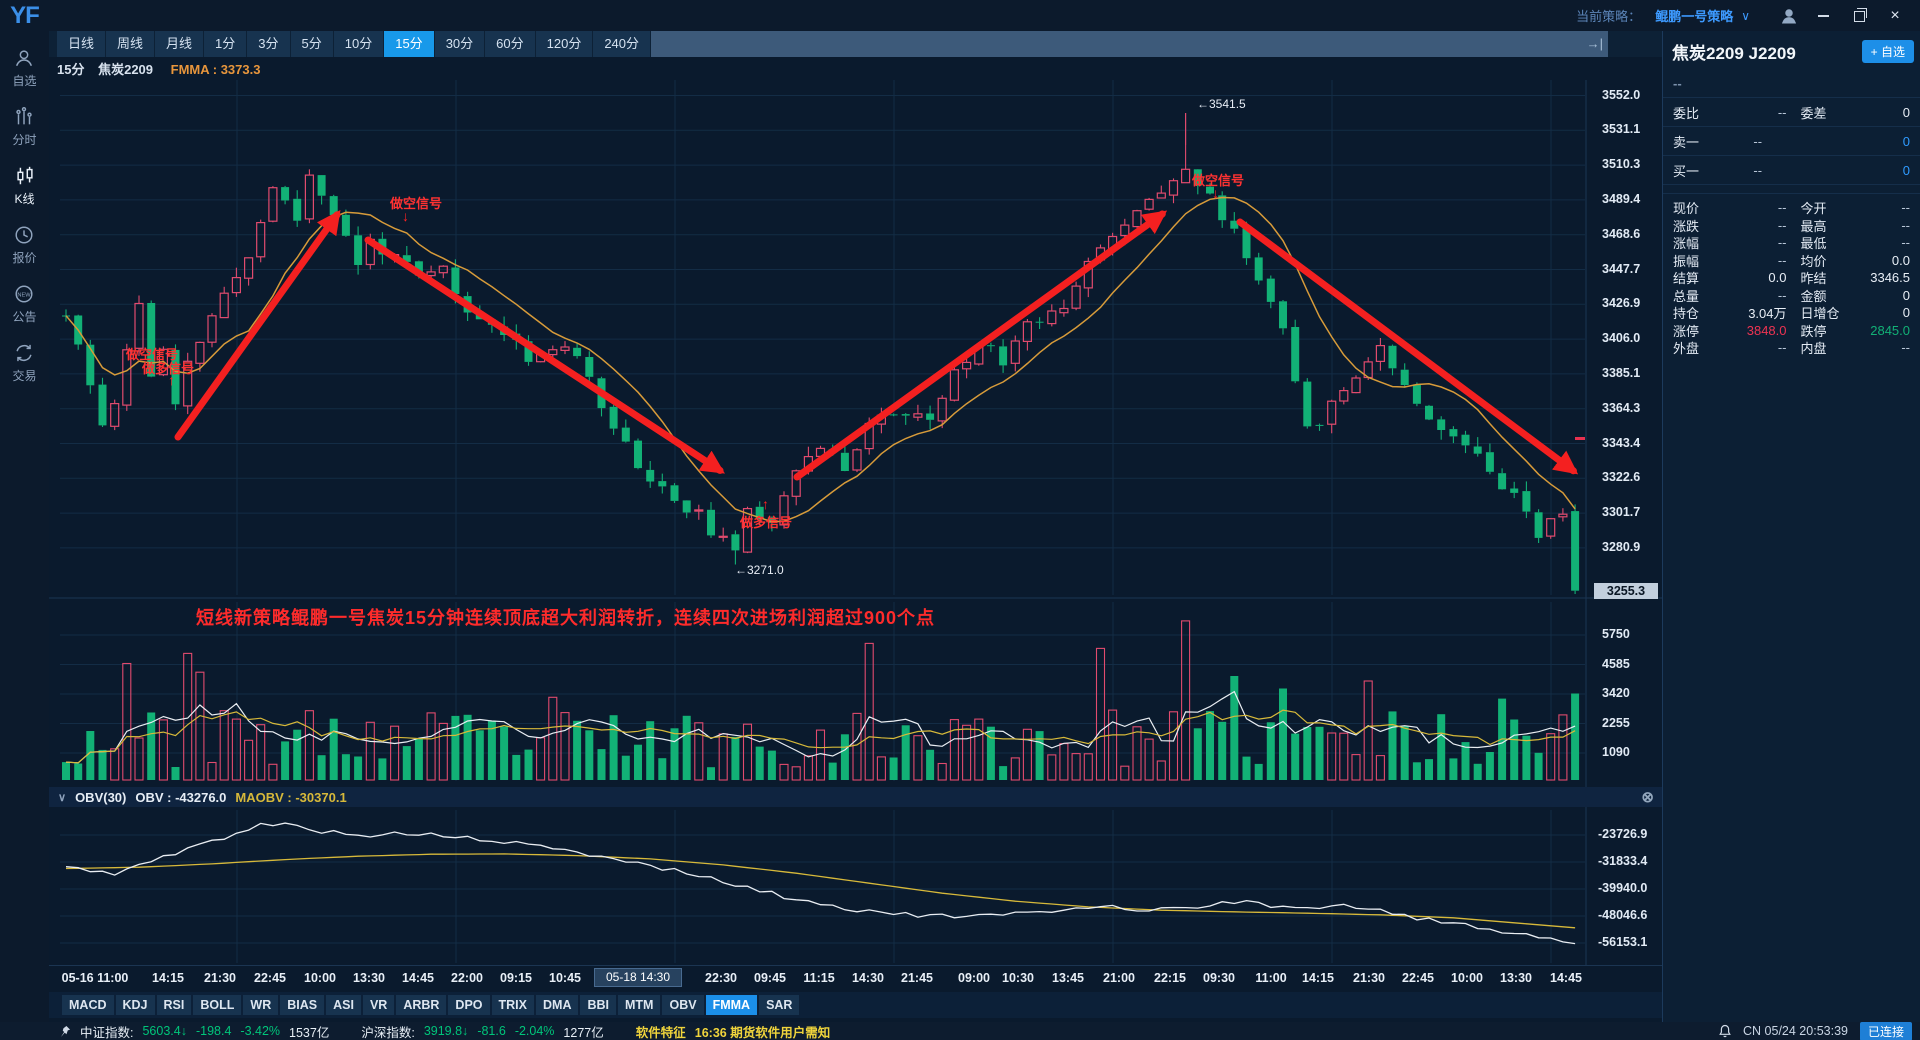 The image size is (1920, 1040). What do you see at coordinates (65, 1031) in the screenshot?
I see `pin-icon` at bounding box center [65, 1031].